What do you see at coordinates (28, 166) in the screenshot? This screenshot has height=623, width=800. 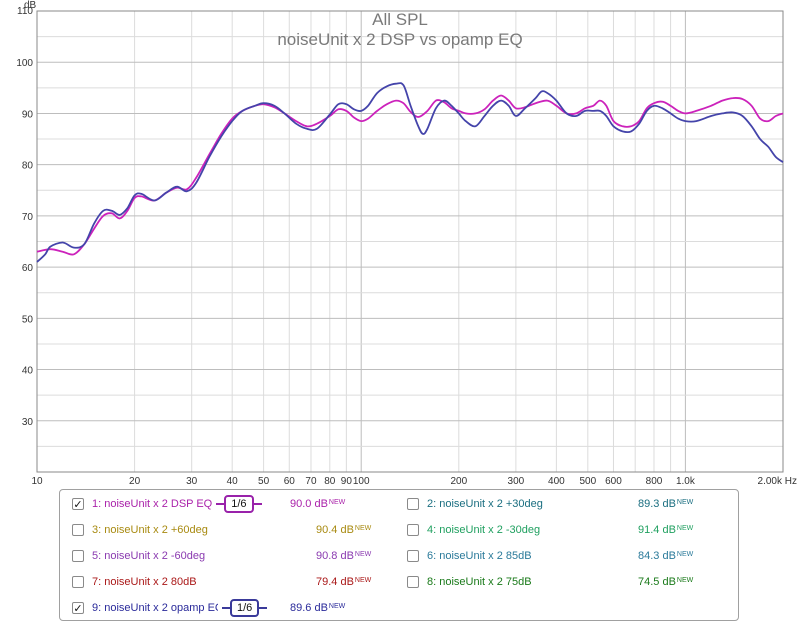 I see `y-tick-label: 80` at bounding box center [28, 166].